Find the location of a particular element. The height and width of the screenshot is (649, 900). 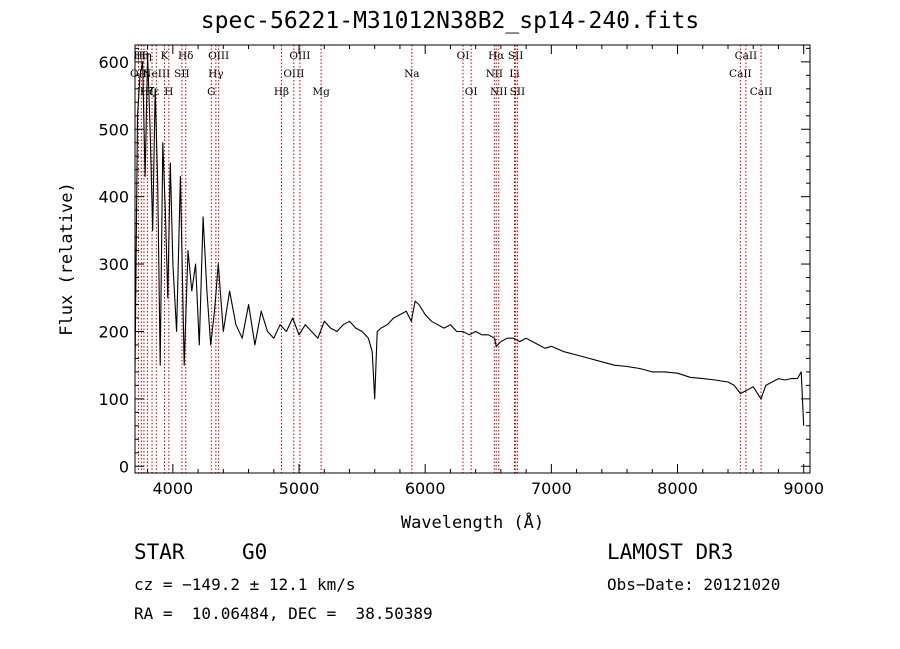

line-label-17: Na is located at coordinates (411, 74).